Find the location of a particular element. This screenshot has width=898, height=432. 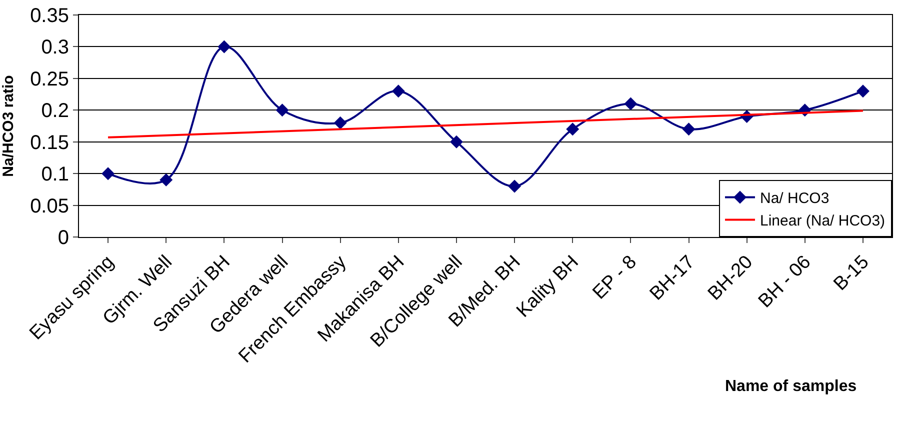

y-tick-label: 0 is located at coordinates (63, 238).